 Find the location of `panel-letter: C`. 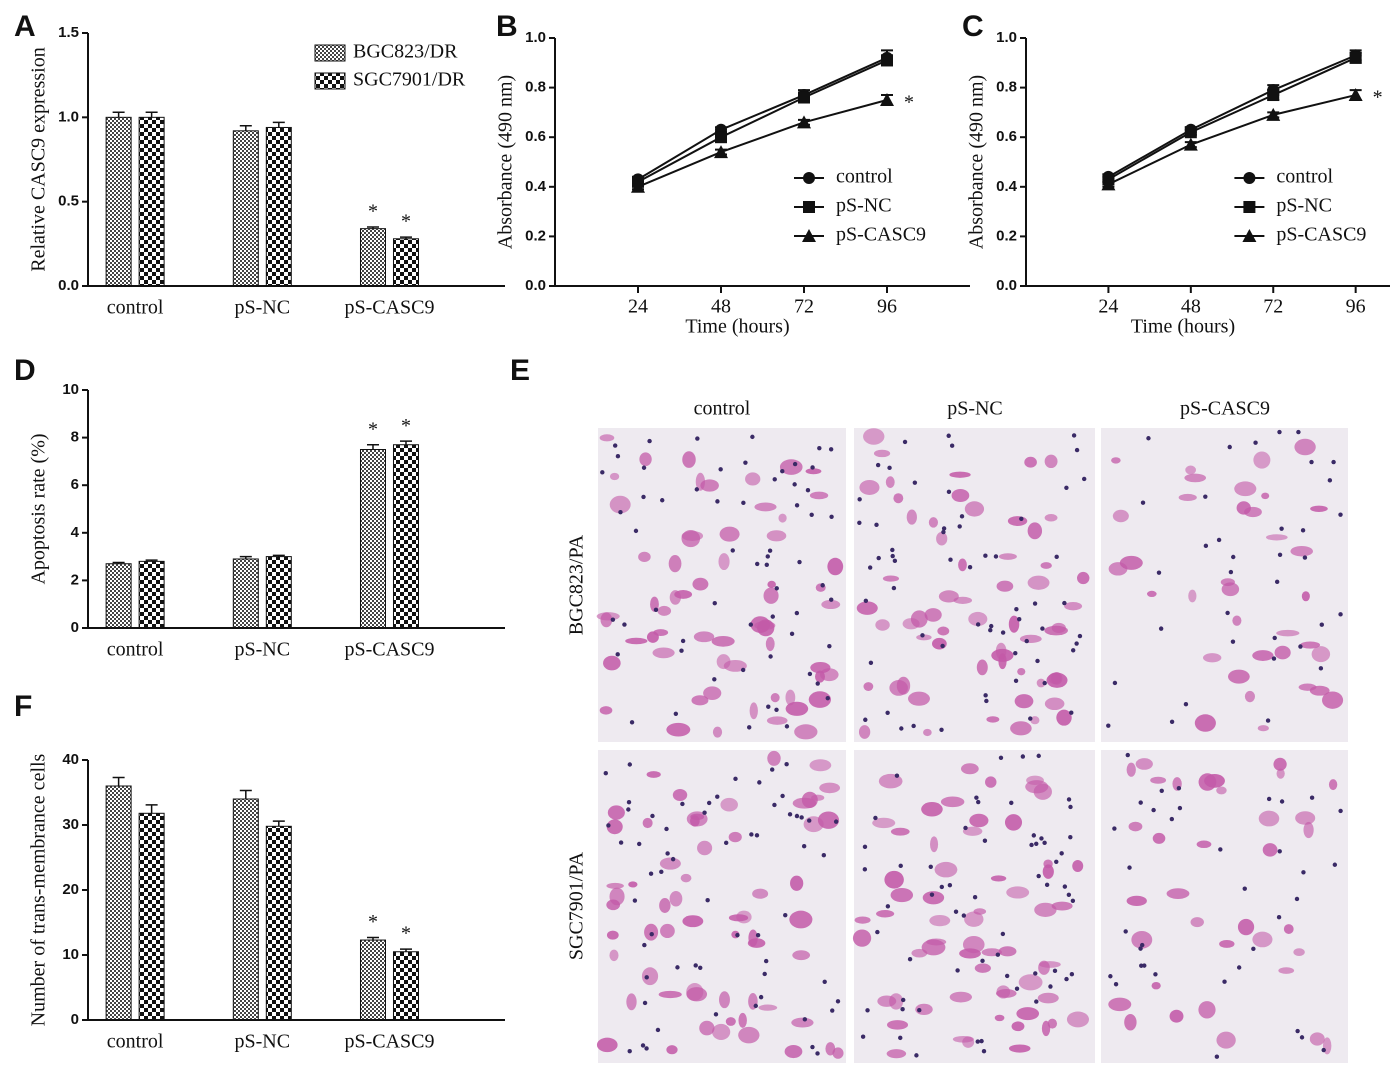

panel-letter: C is located at coordinates (973, 26).